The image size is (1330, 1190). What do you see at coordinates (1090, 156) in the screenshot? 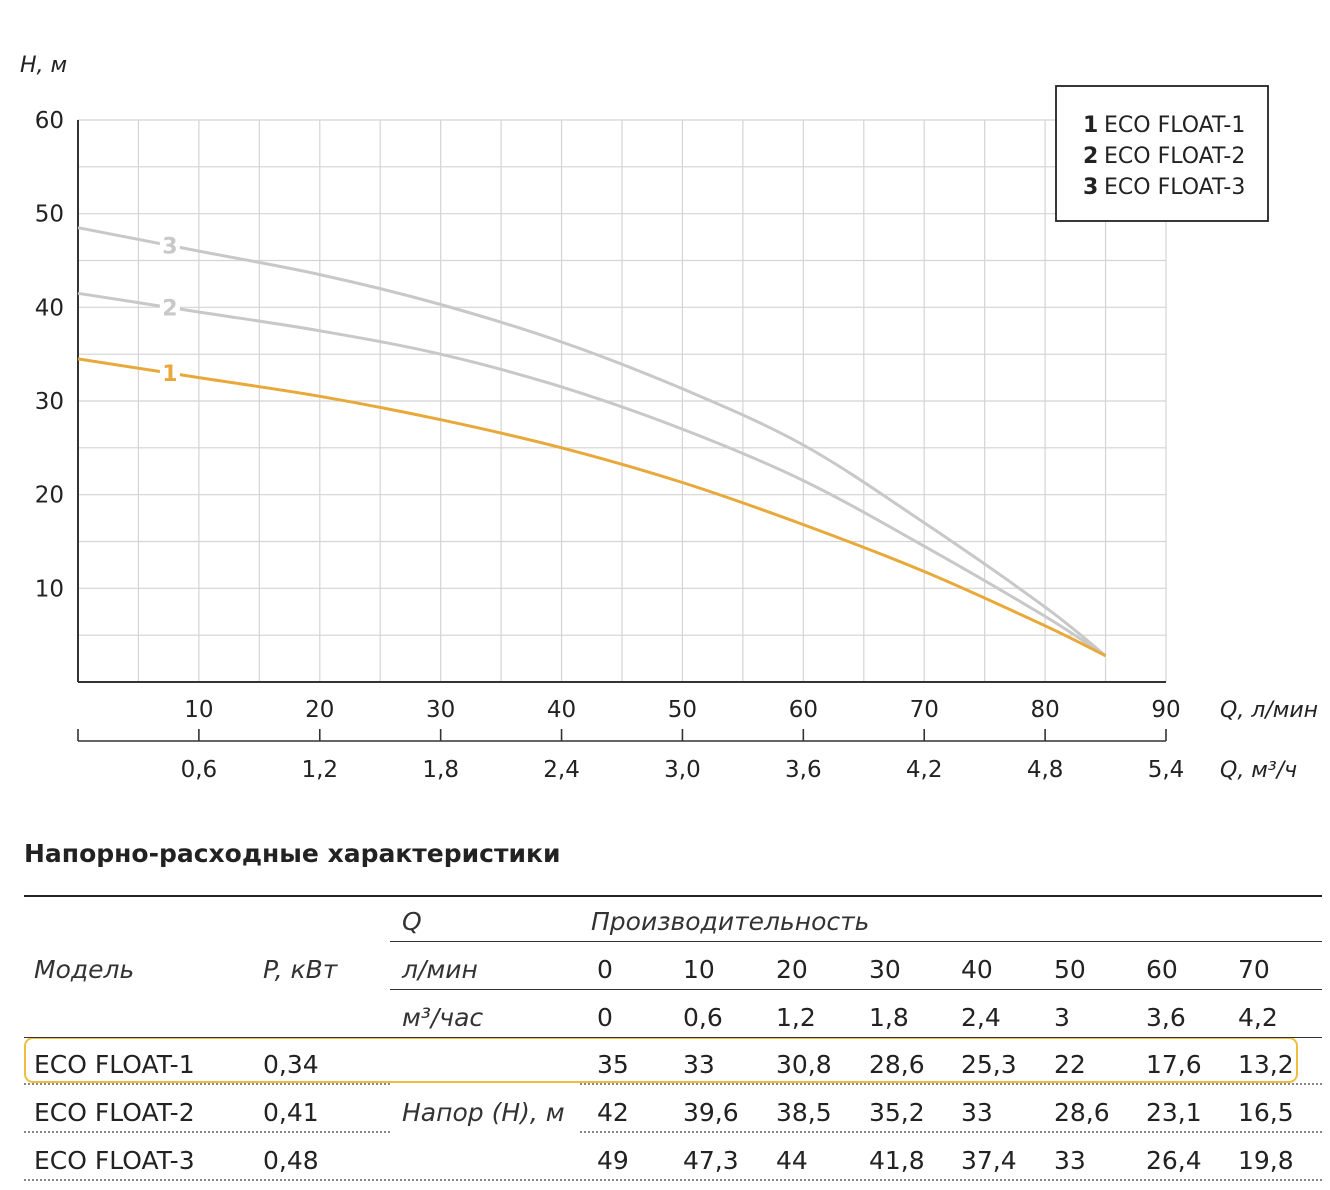
I see `legend-number: 2` at bounding box center [1090, 156].